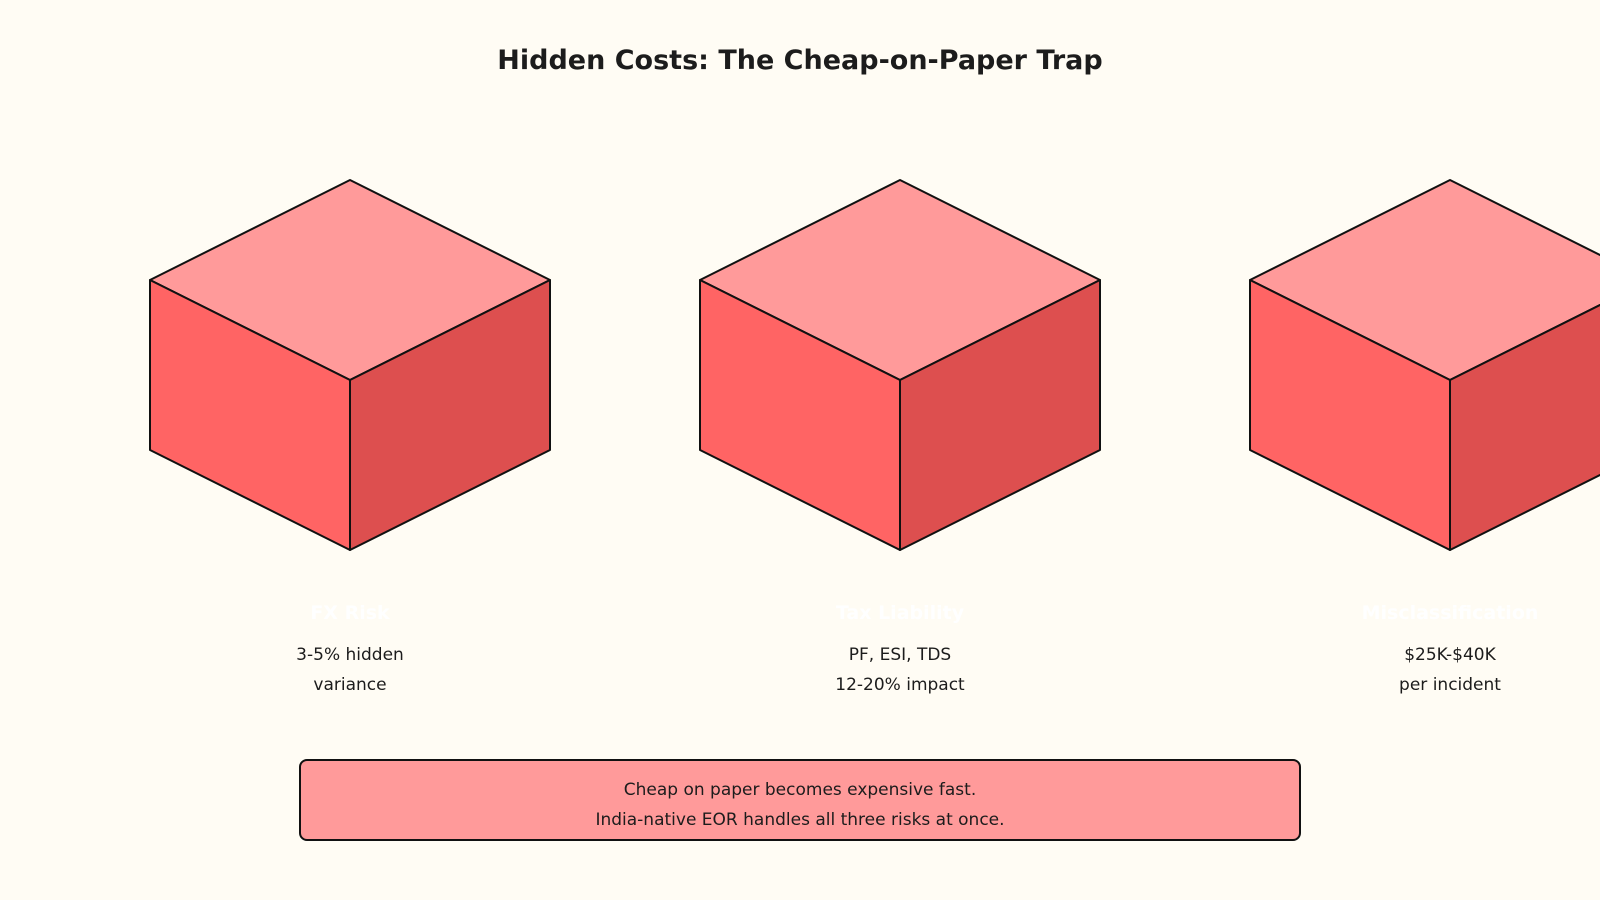 This screenshot has height=900, width=1600. What do you see at coordinates (900, 685) in the screenshot?
I see `cube-desc-tax-liability-line2: 12-20% impact` at bounding box center [900, 685].